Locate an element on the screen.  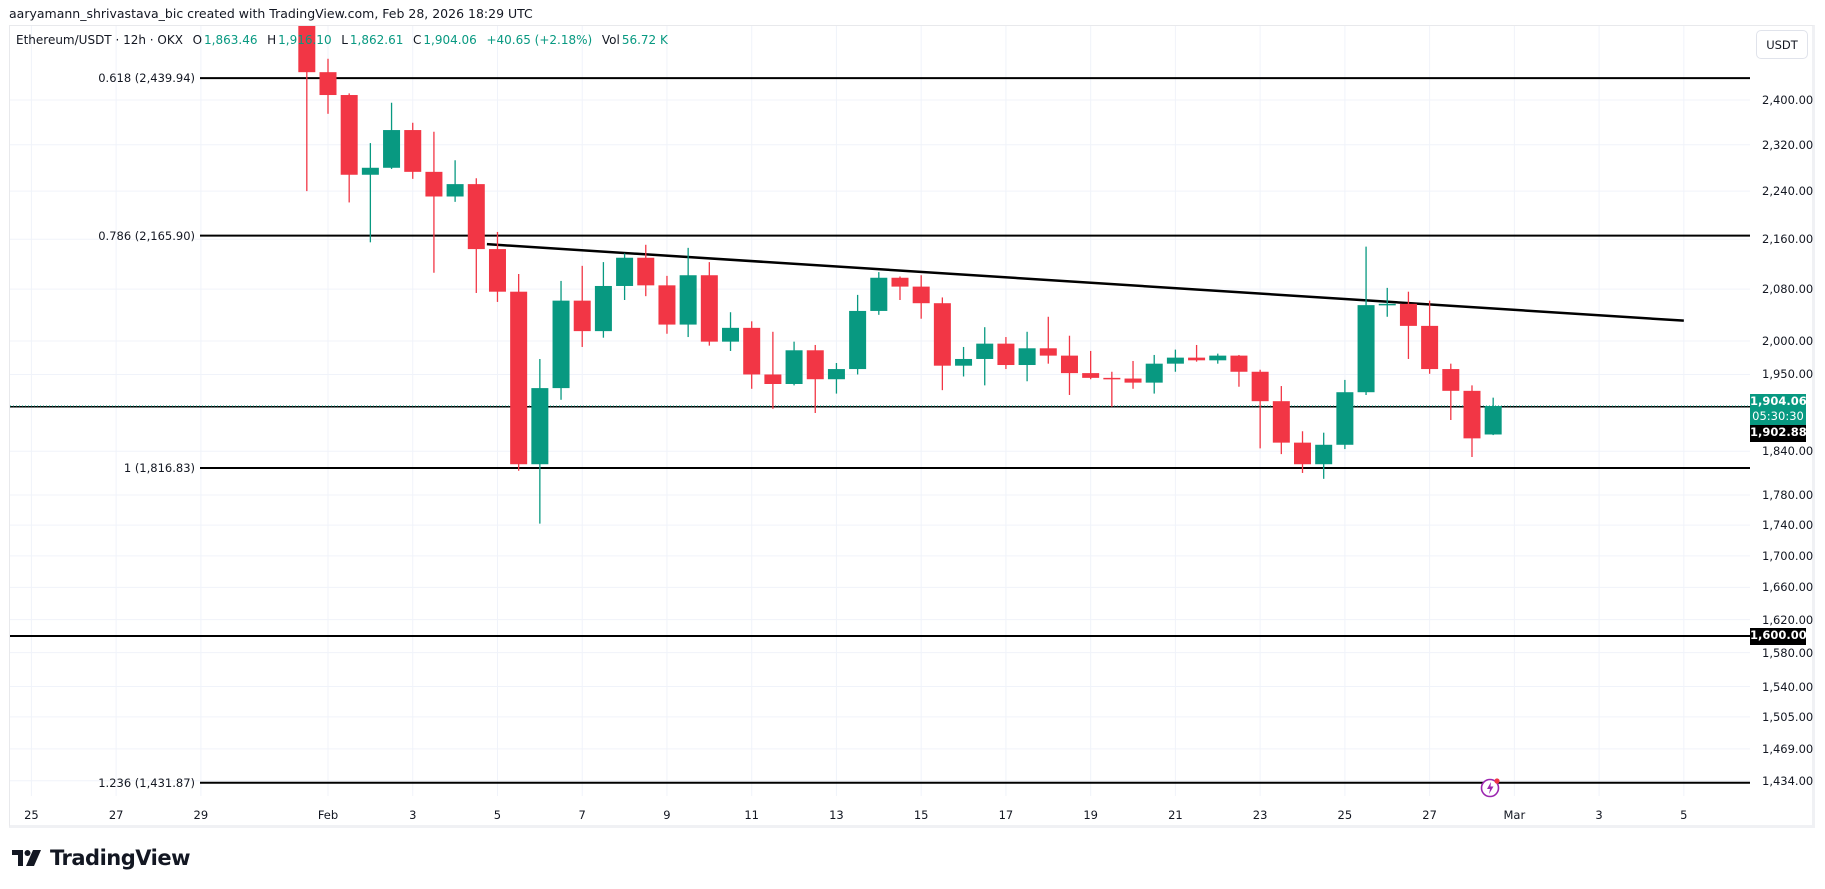
lightning-alert-icon is located at coordinates (1490, 787).